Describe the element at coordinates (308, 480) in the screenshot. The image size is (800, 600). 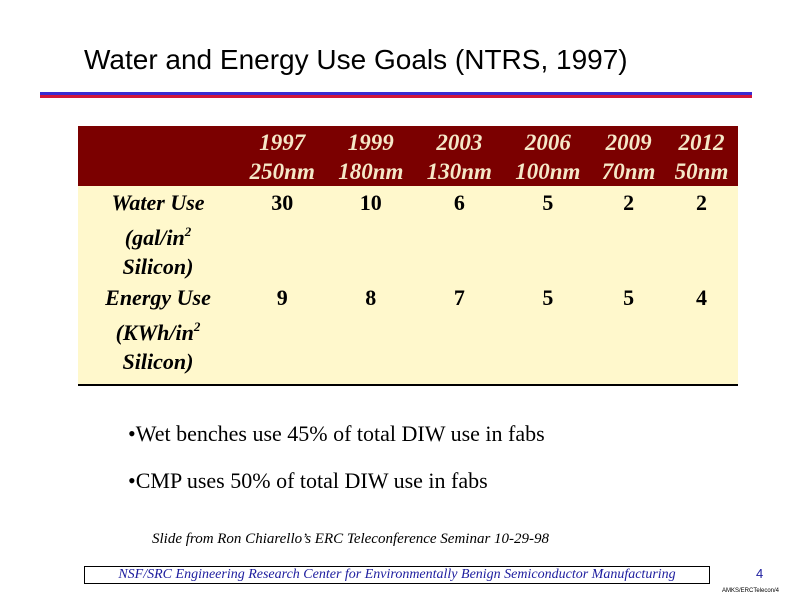
I see `bullet-item: •CMP uses 50% of total DIW use in fabs` at that location.